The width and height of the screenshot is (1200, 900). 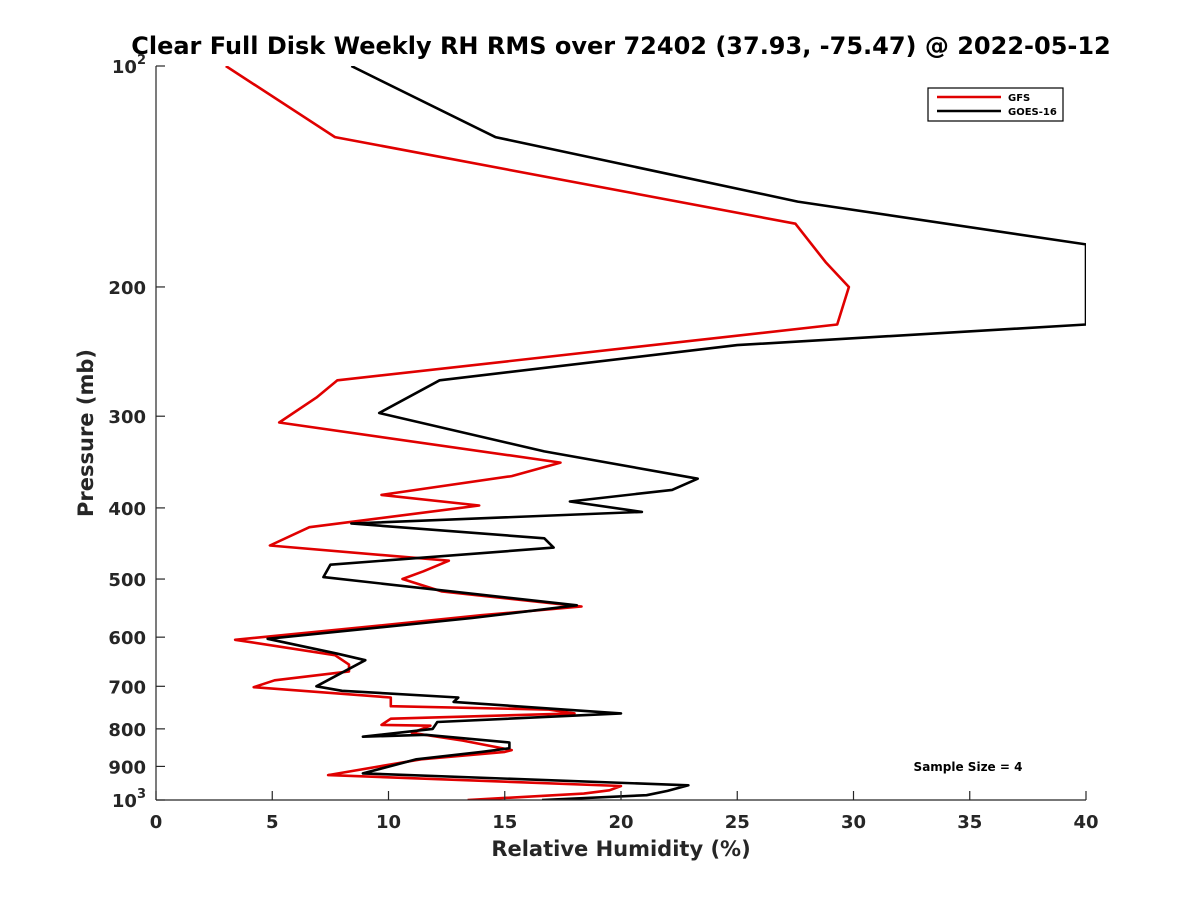 I want to click on x-tick-label: 15, so click(x=504, y=822).